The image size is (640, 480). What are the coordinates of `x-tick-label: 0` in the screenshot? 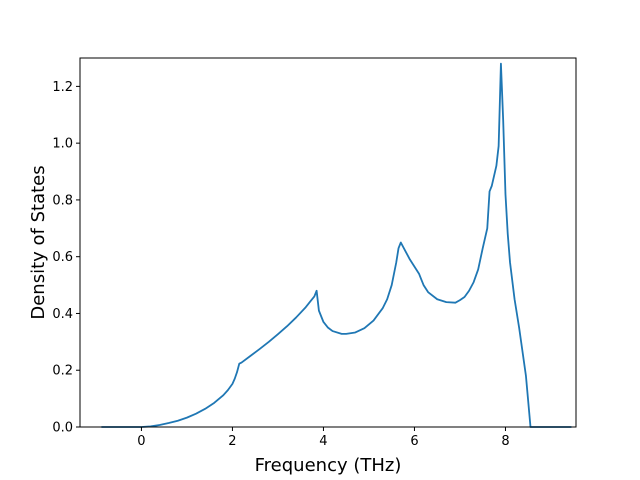 It's located at (141, 441).